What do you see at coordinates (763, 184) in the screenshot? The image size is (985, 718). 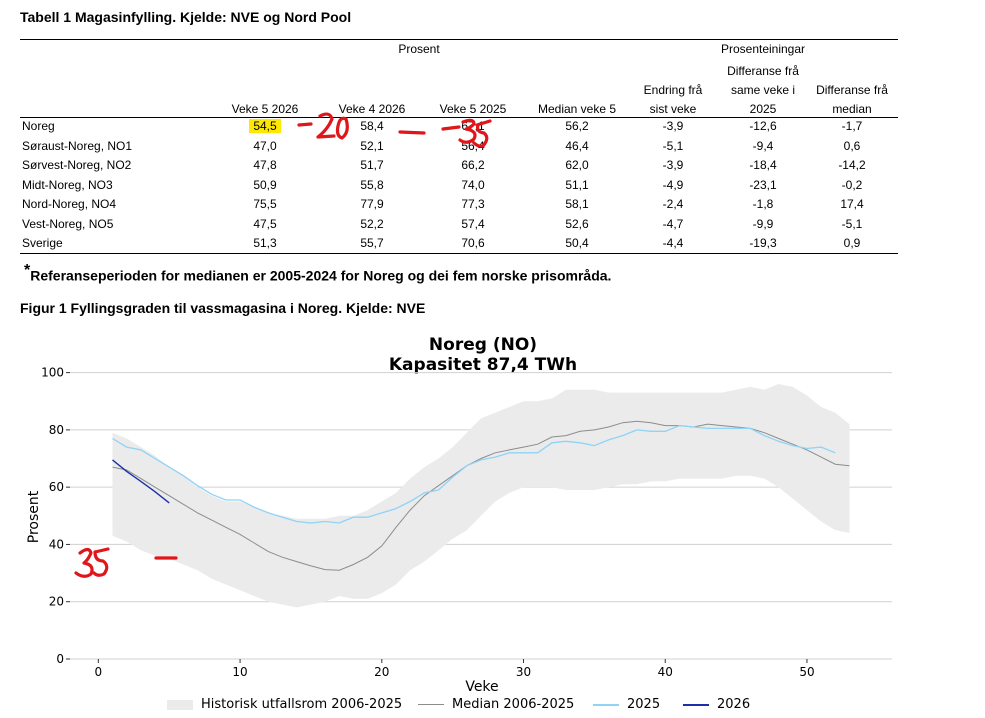 I see `table-cell: -23,1` at bounding box center [763, 184].